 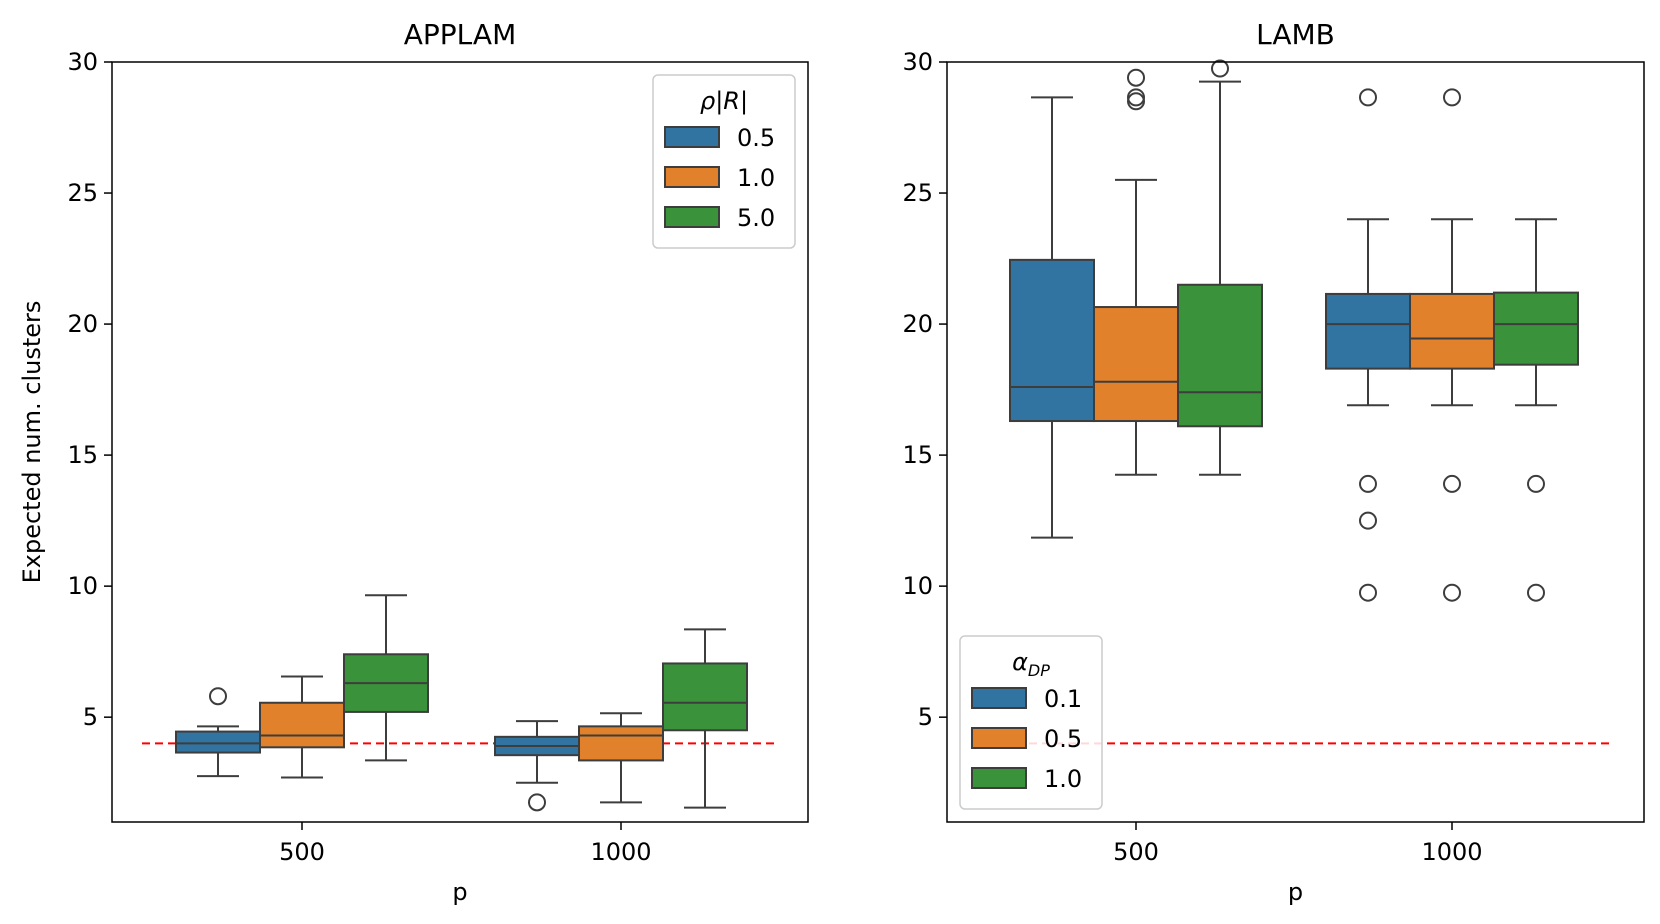 What do you see at coordinates (32, 442) in the screenshot?
I see `y-axis-label: Expected num. clusters` at bounding box center [32, 442].